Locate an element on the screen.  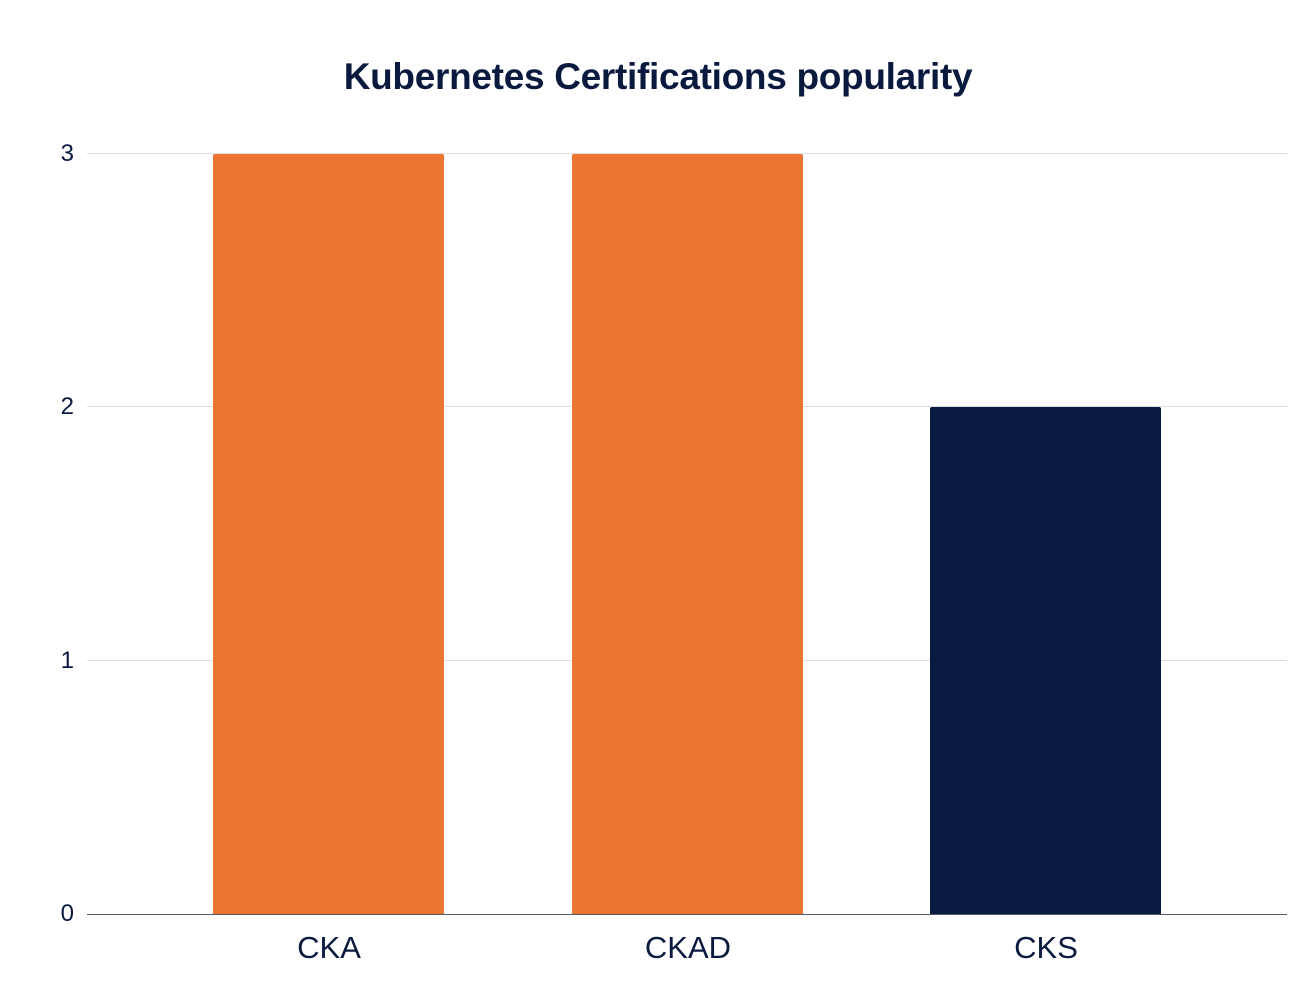
bar-ckad is located at coordinates (687, 534).